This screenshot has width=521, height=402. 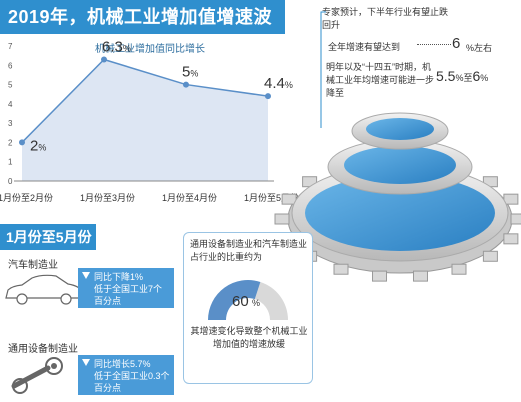 What do you see at coordinates (476, 76) in the screenshot?
I see `rate2-high: 6` at bounding box center [476, 76].